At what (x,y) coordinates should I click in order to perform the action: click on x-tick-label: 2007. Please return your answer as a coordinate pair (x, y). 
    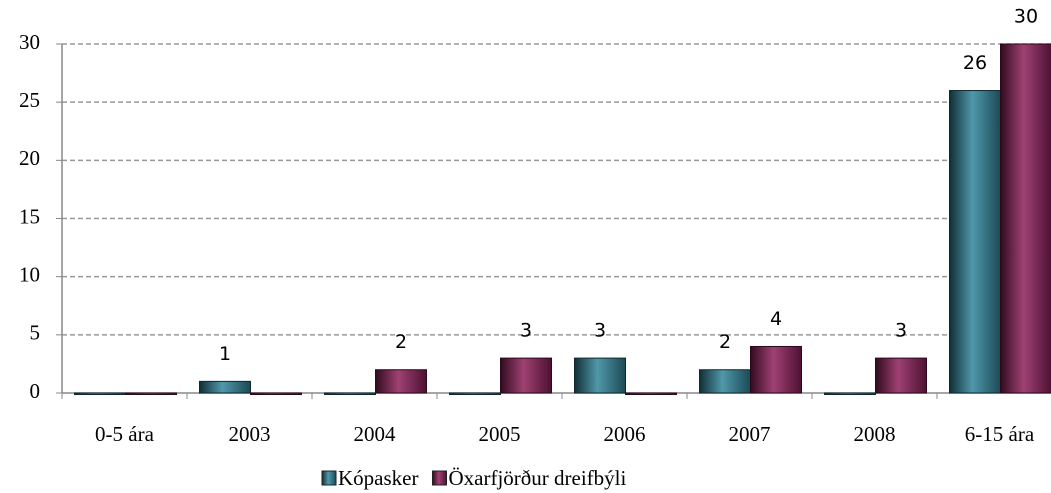
    Looking at the image, I should click on (750, 434).